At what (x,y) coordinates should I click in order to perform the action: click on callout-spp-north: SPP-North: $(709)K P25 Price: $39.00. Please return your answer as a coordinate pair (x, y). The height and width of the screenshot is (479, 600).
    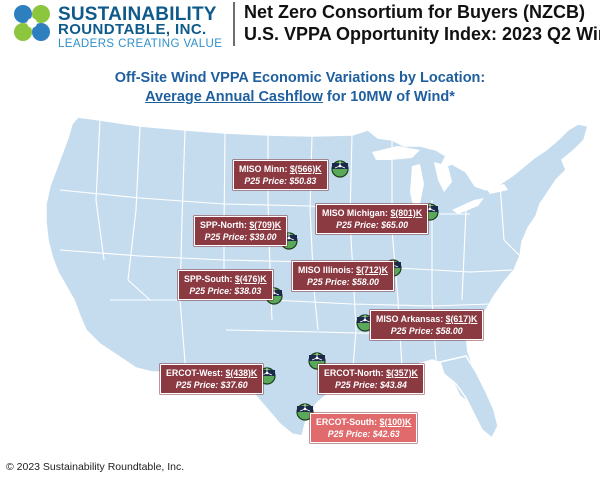
    Looking at the image, I should click on (241, 231).